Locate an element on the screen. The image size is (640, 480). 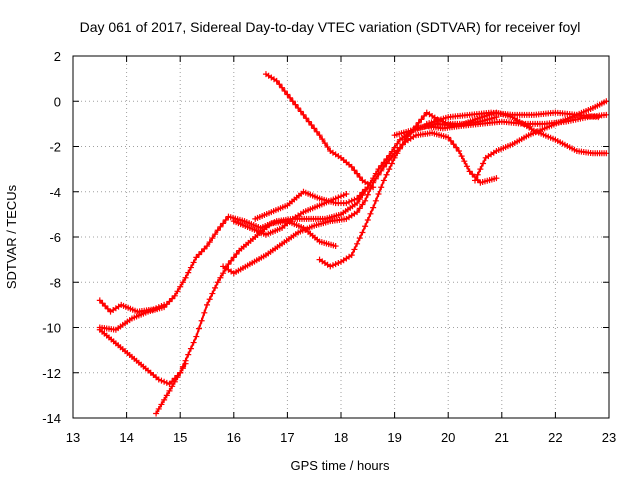
series-line is located at coordinates (171, 388).